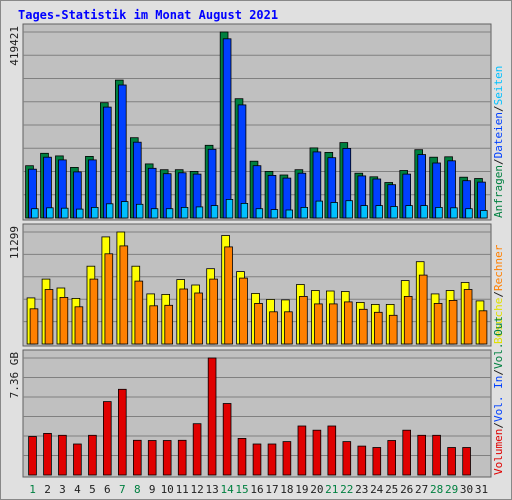 The height and width of the screenshot is (500, 512). I want to click on x-tick-label: 25, so click(391, 489).